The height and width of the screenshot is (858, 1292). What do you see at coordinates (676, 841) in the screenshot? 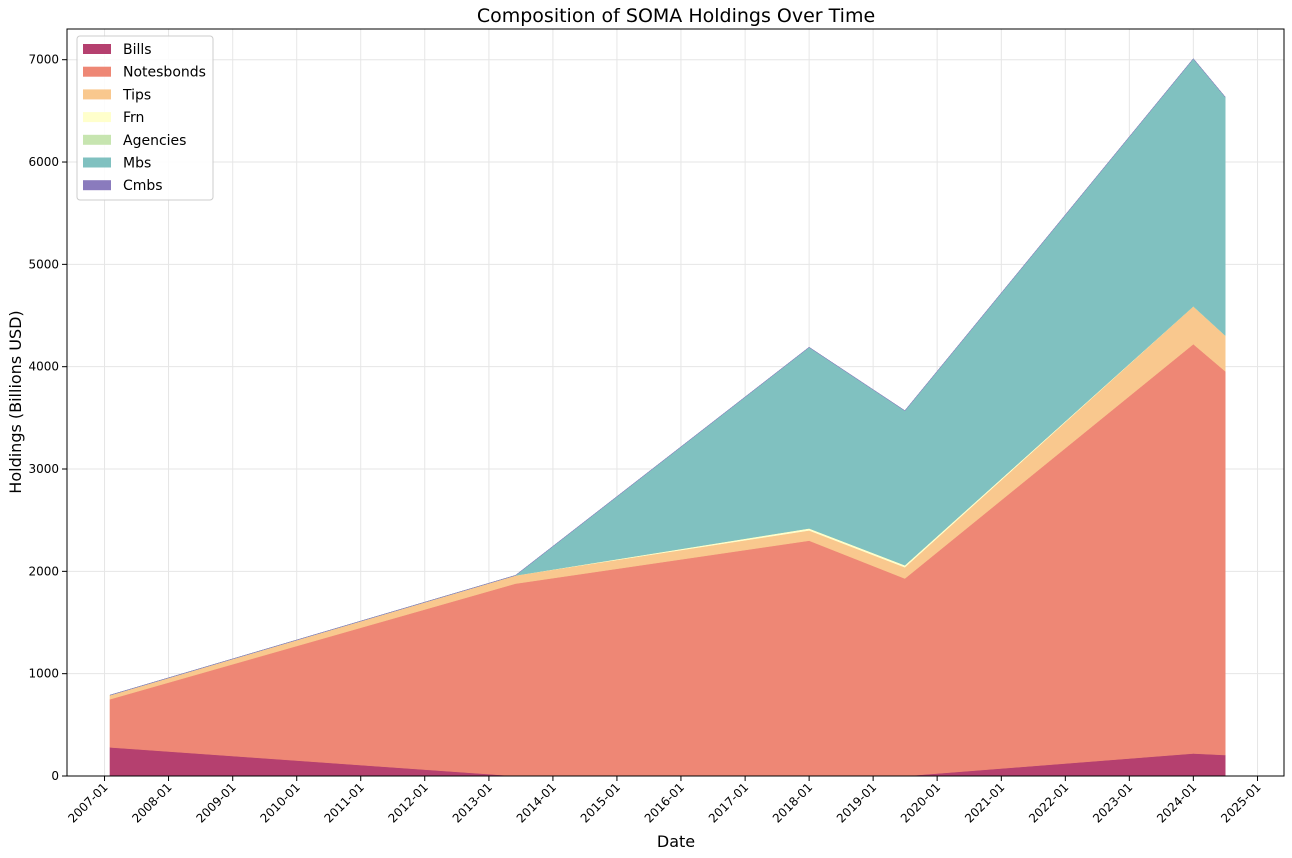
I see `x-axis-label: Date` at bounding box center [676, 841].